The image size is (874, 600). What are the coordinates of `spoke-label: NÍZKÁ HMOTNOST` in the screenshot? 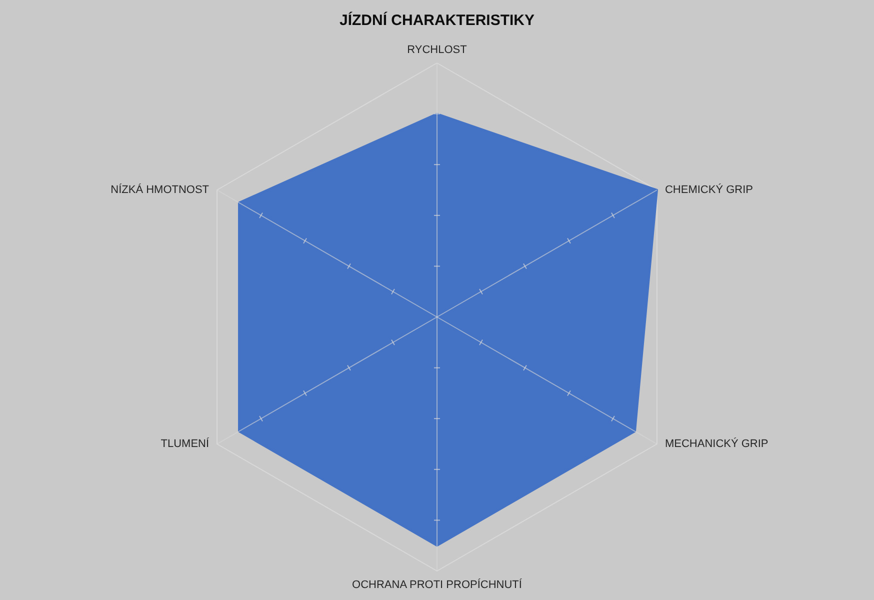 It's located at (160, 189).